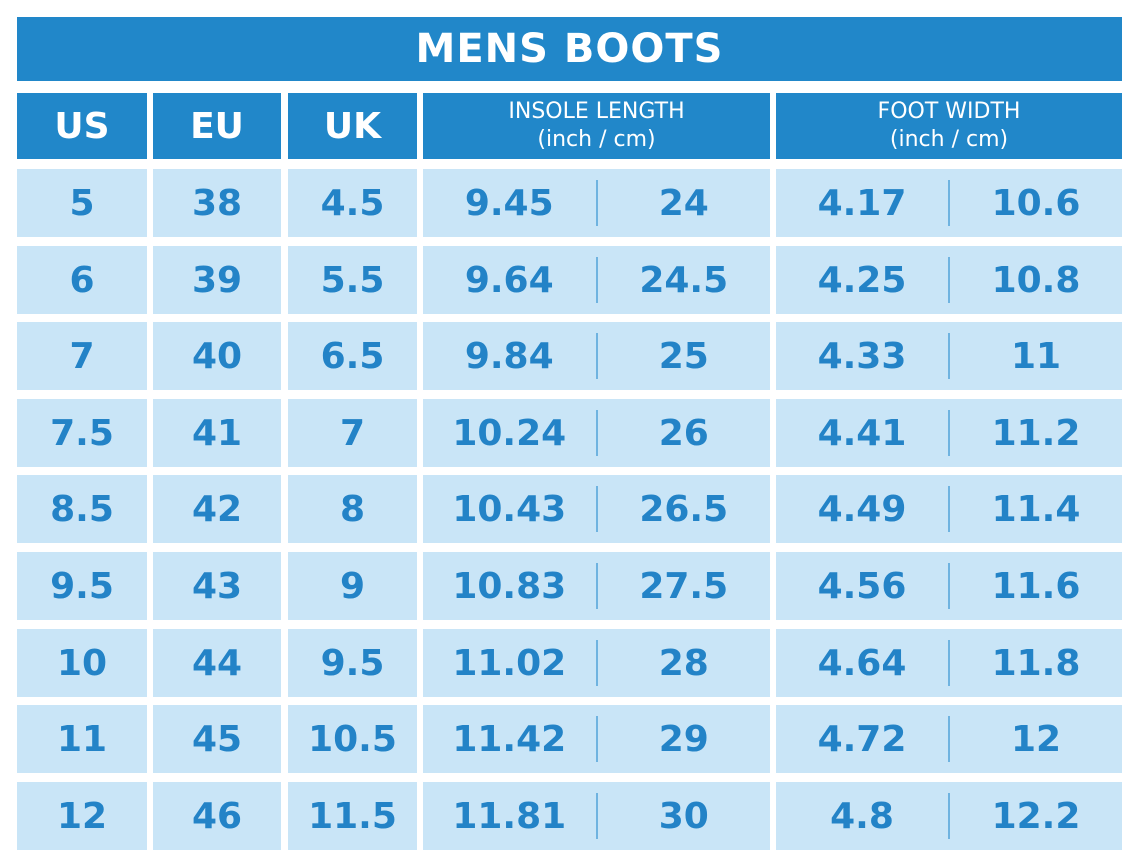 This screenshot has width=1140, height=864. What do you see at coordinates (352, 739) in the screenshot?
I see `uk-size-cell: 10.5` at bounding box center [352, 739].